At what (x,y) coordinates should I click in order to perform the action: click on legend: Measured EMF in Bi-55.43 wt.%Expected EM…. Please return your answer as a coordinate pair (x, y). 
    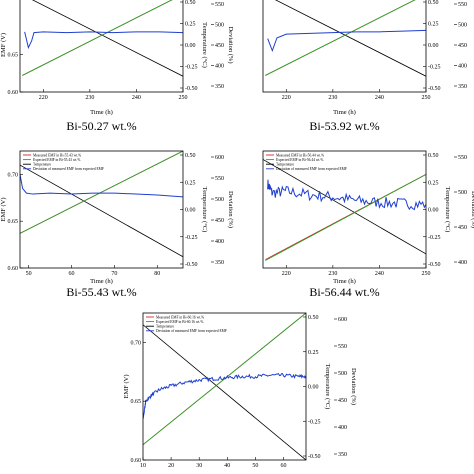
    Looking at the image, I should click on (63, 162).